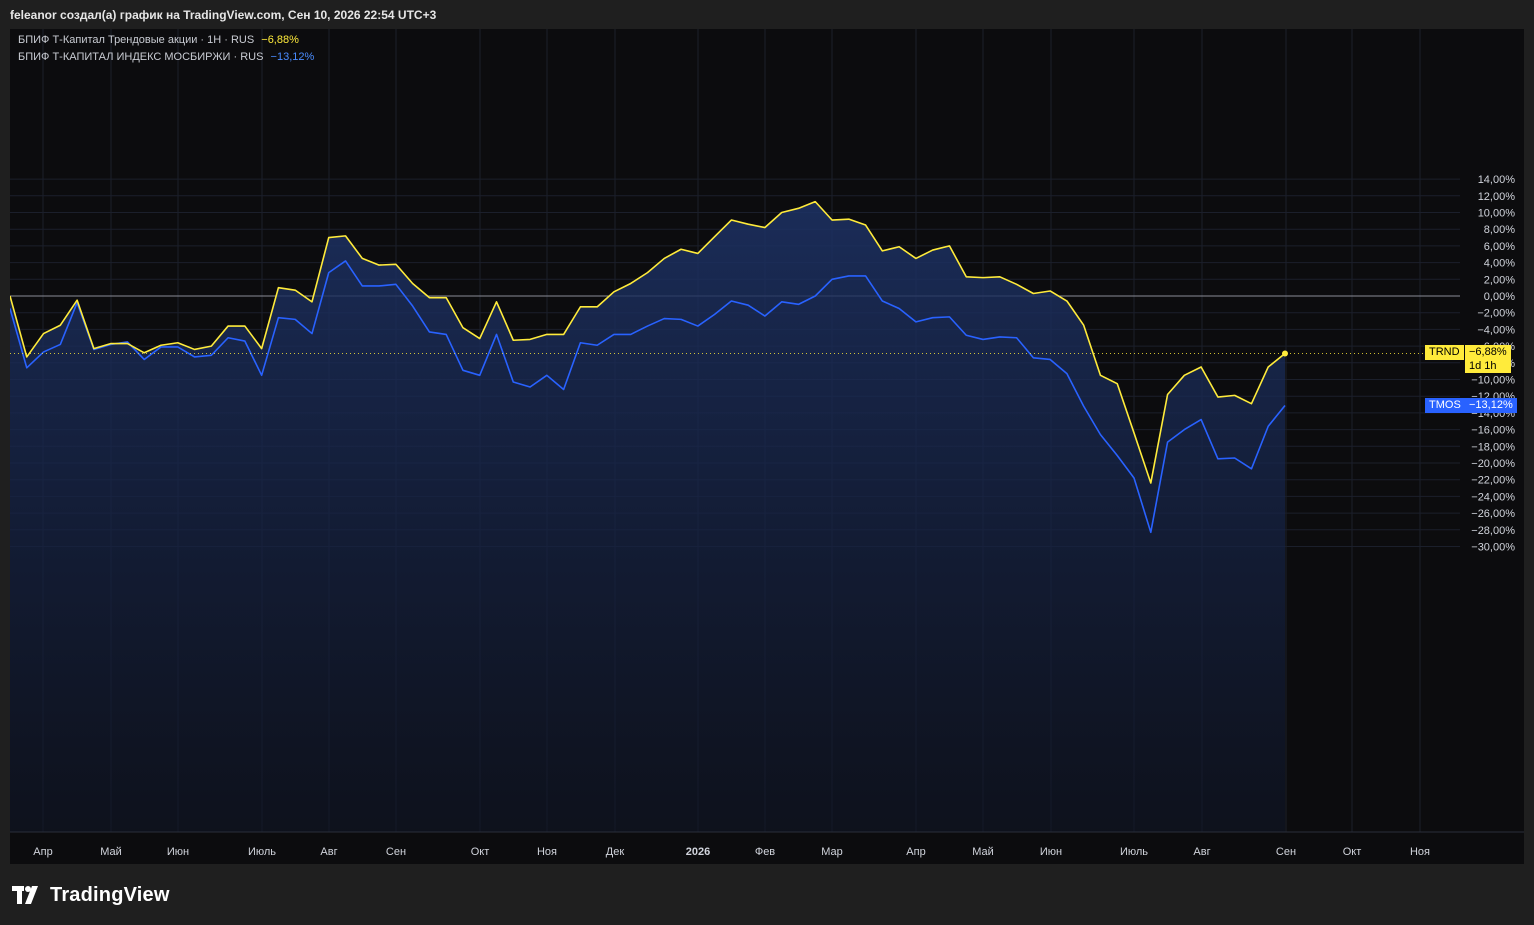 This screenshot has width=1534, height=925. Describe the element at coordinates (1497, 180) in the screenshot. I see `y-tick-label: 14,00%` at that location.